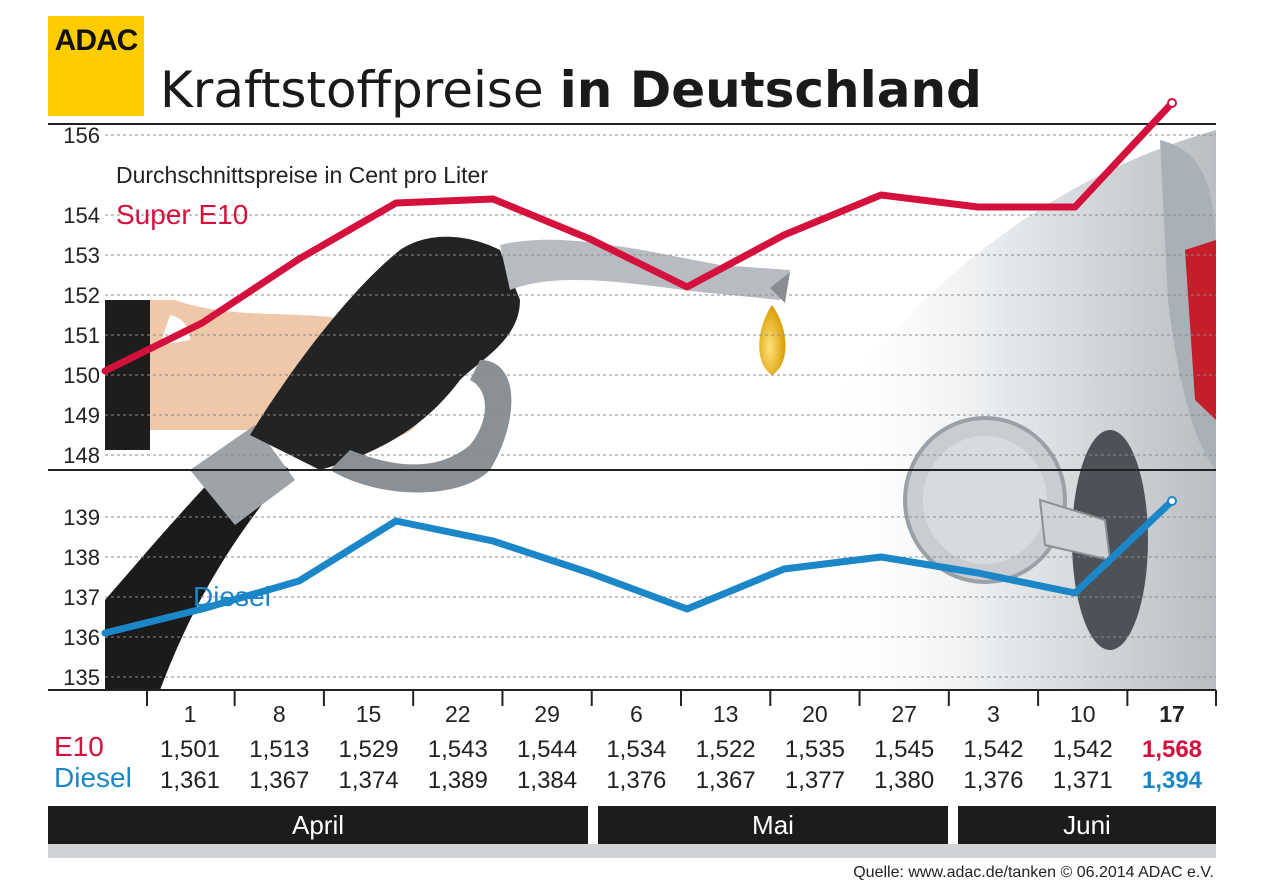 The image size is (1280, 893). I want to click on value-diesel-7: 1,377, so click(815, 780).